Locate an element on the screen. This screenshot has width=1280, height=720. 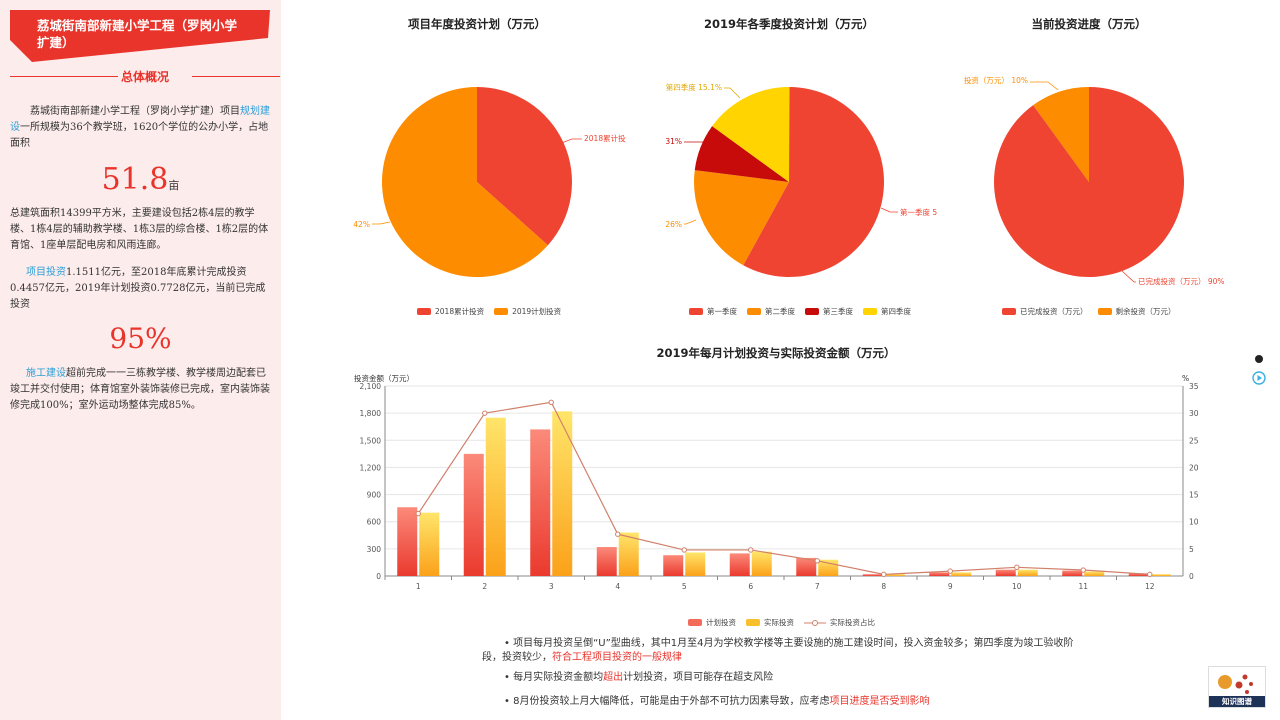
section-header: 总体概况 is located at coordinates (145, 76).